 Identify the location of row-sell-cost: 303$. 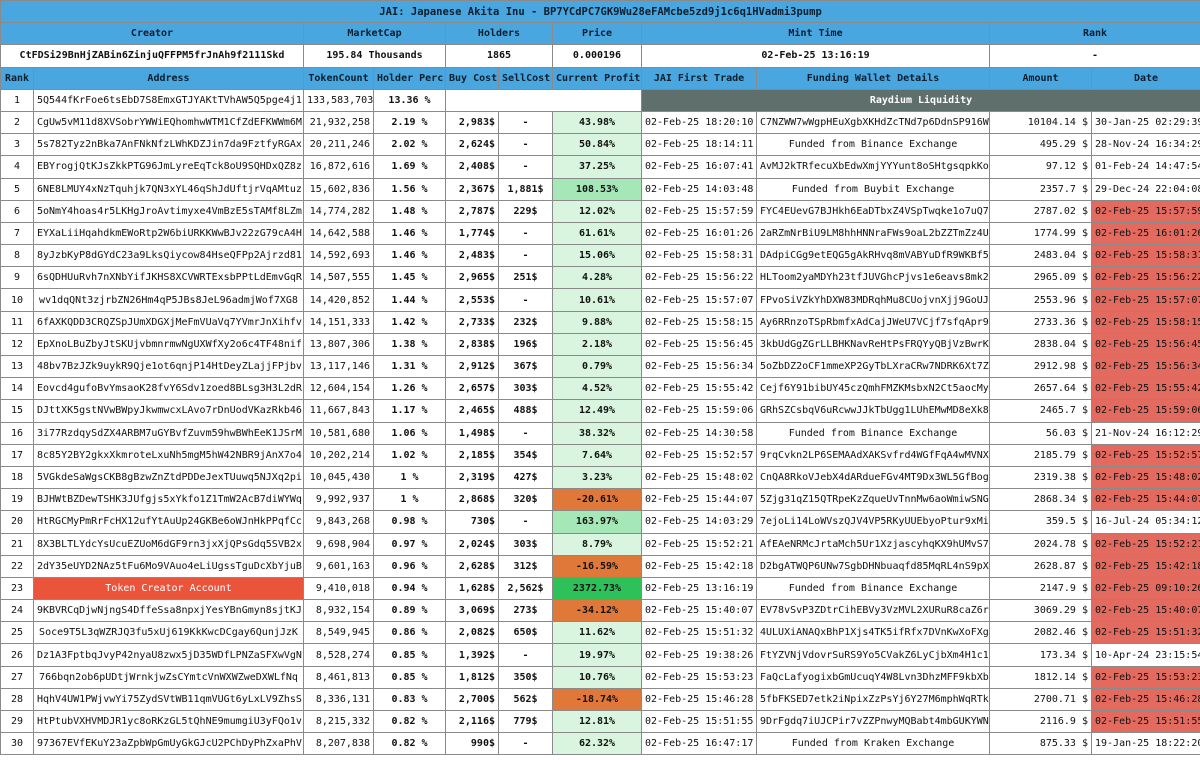
(525, 544).